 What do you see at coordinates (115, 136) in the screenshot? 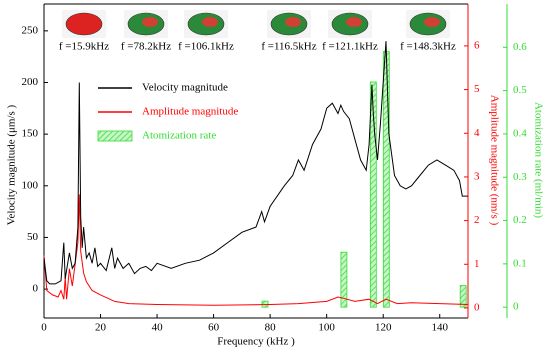
I see `legend-swatch` at bounding box center [115, 136].